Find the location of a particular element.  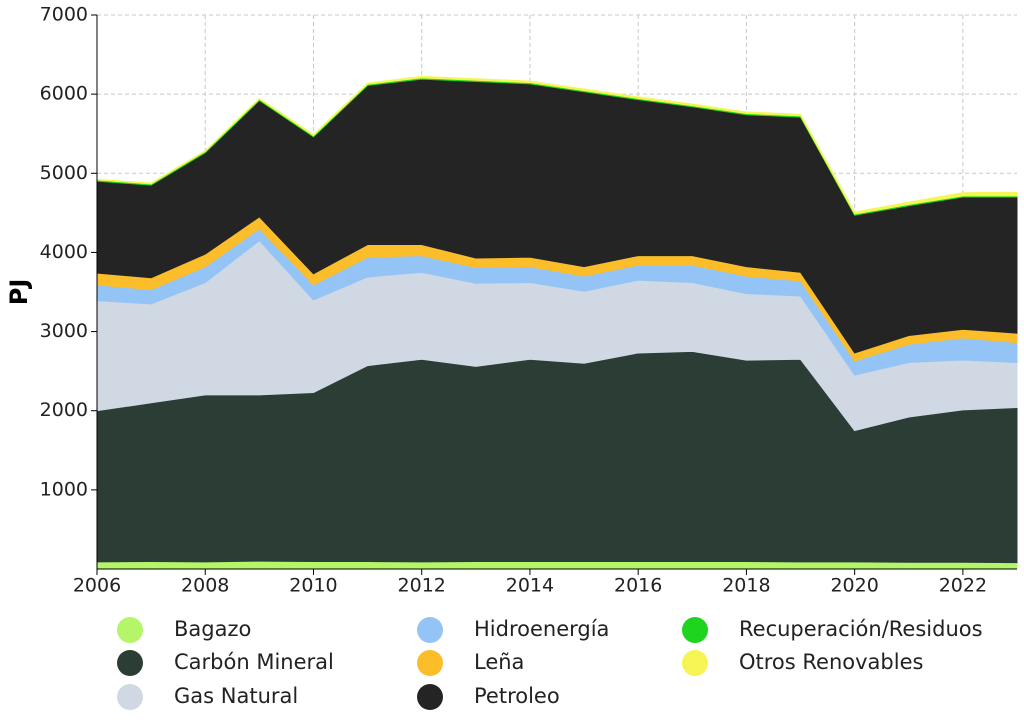

legend-label: Otros Renovables is located at coordinates (831, 662).